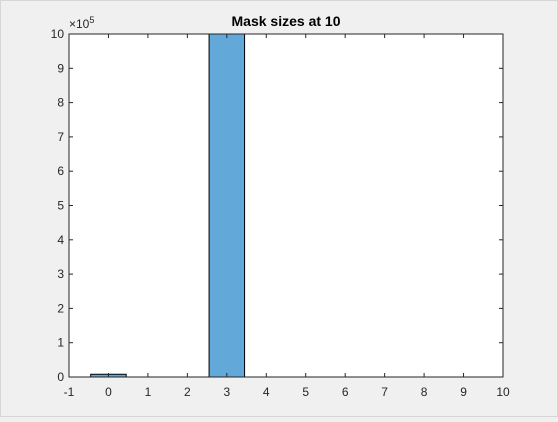  I want to click on y-exponent-label: ×10⁵, so click(81, 23).